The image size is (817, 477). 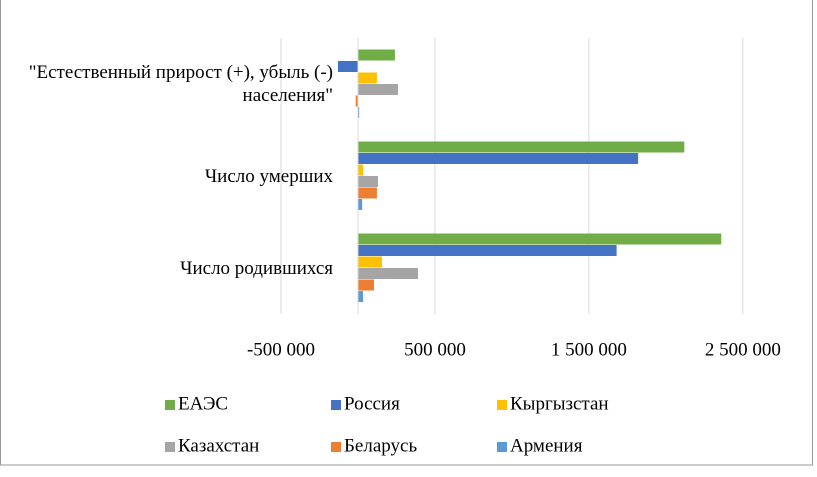 I want to click on x-tick-label: 1 500 000, so click(x=589, y=349).